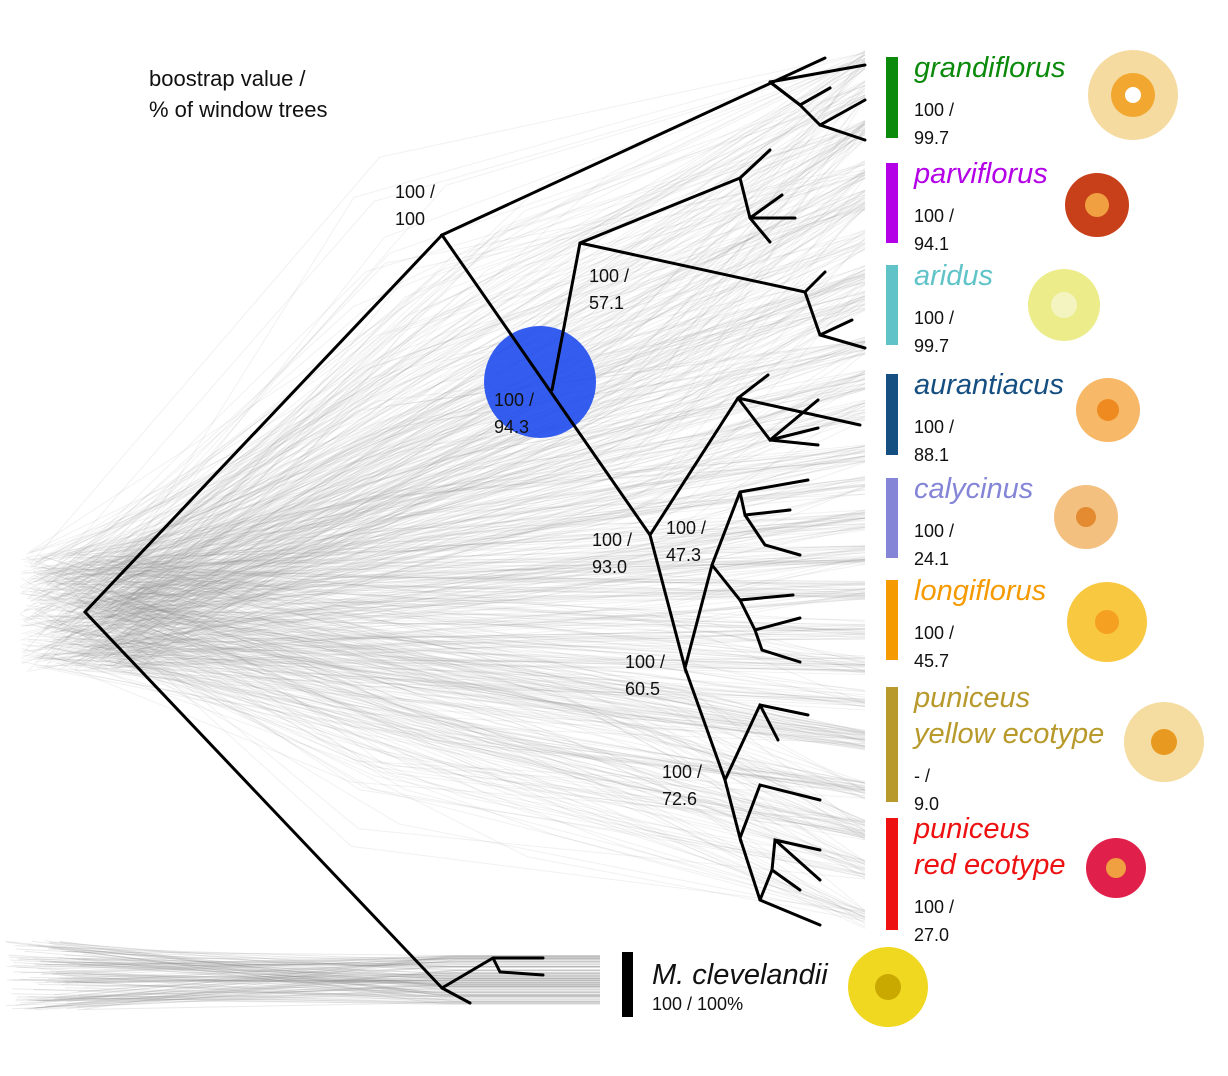 Image resolution: width=1228 pixels, height=1076 pixels. I want to click on clade-window: 88.1, so click(931, 455).